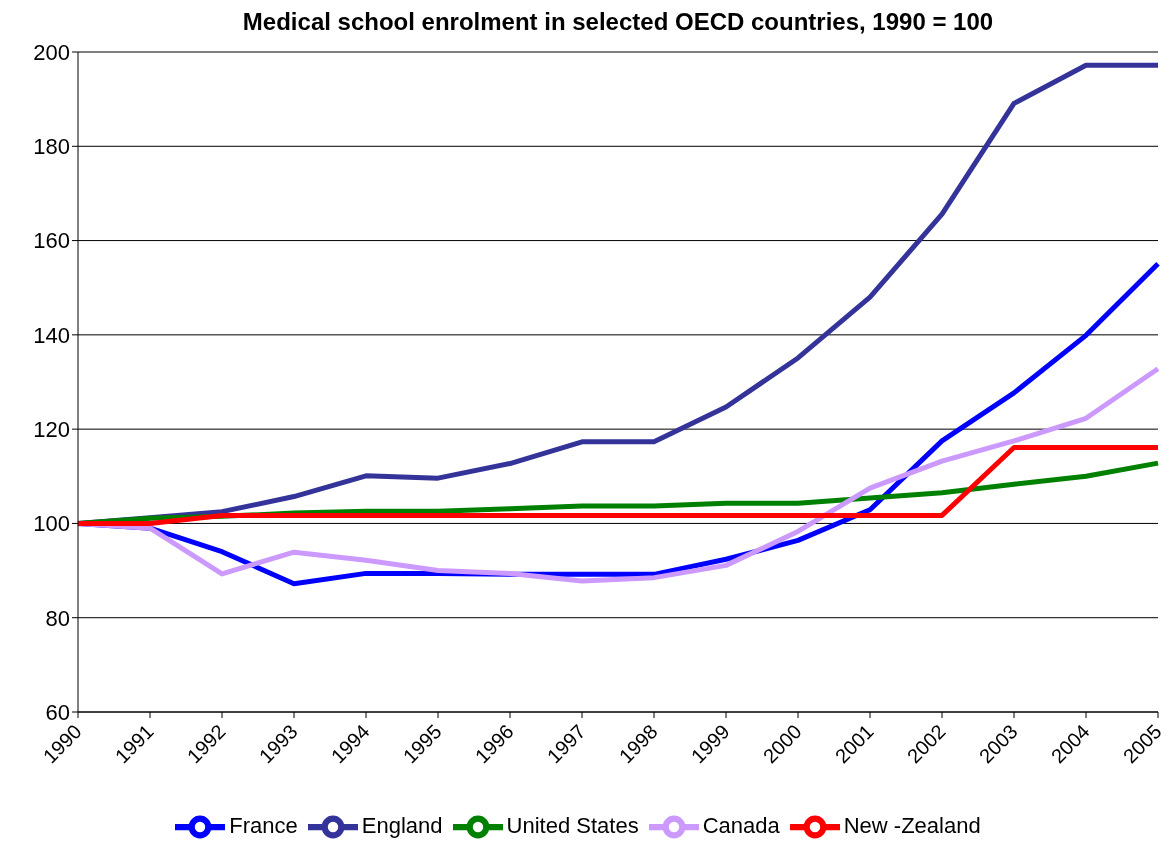  I want to click on legend-label: France, so click(263, 825).